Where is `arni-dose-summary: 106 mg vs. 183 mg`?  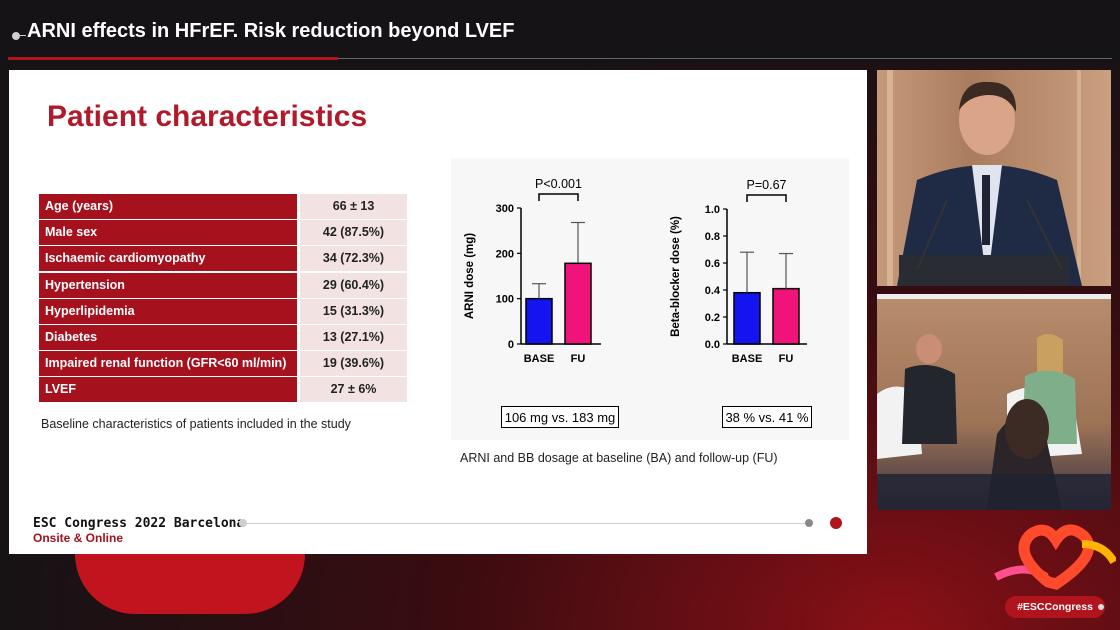
arni-dose-summary: 106 mg vs. 183 mg is located at coordinates (560, 417).